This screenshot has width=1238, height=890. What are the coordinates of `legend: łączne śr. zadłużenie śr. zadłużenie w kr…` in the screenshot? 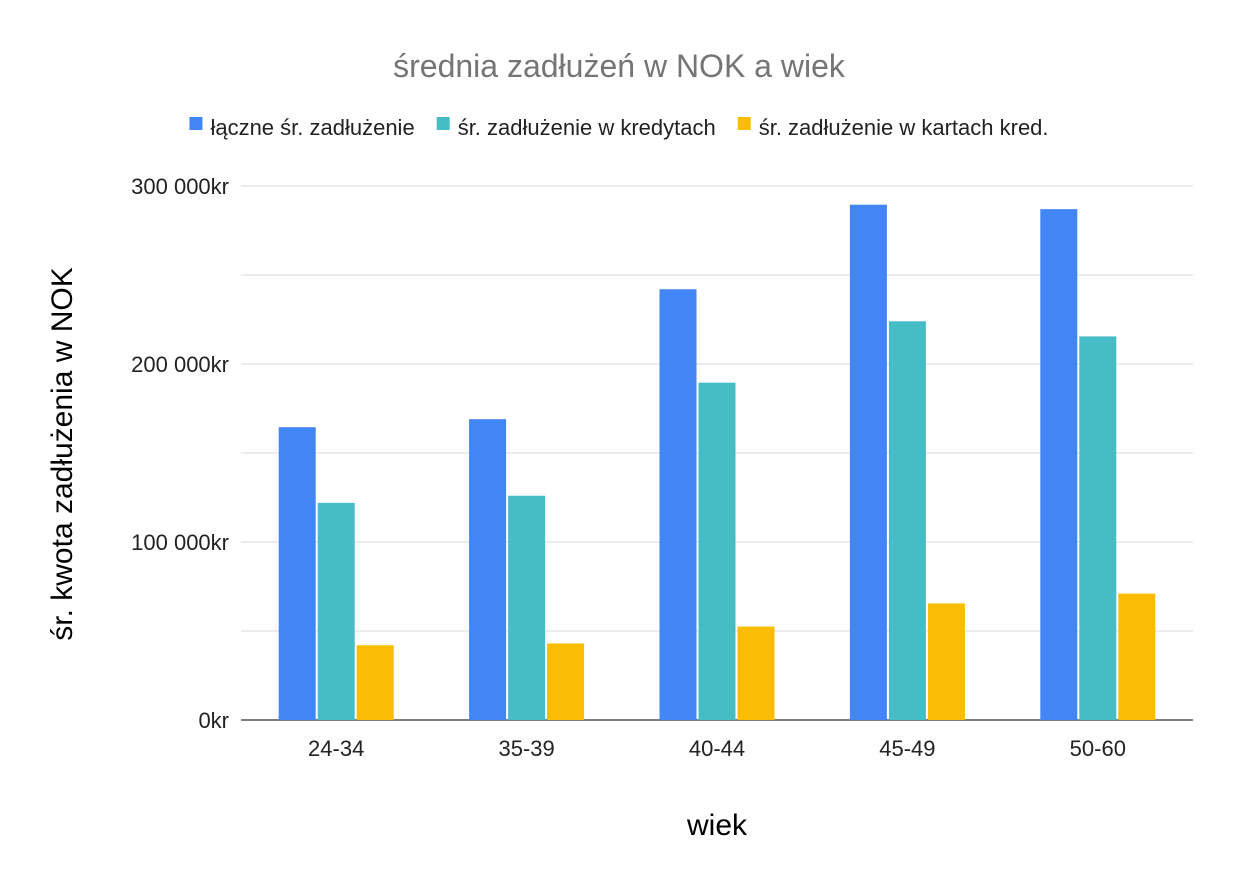 It's located at (619, 127).